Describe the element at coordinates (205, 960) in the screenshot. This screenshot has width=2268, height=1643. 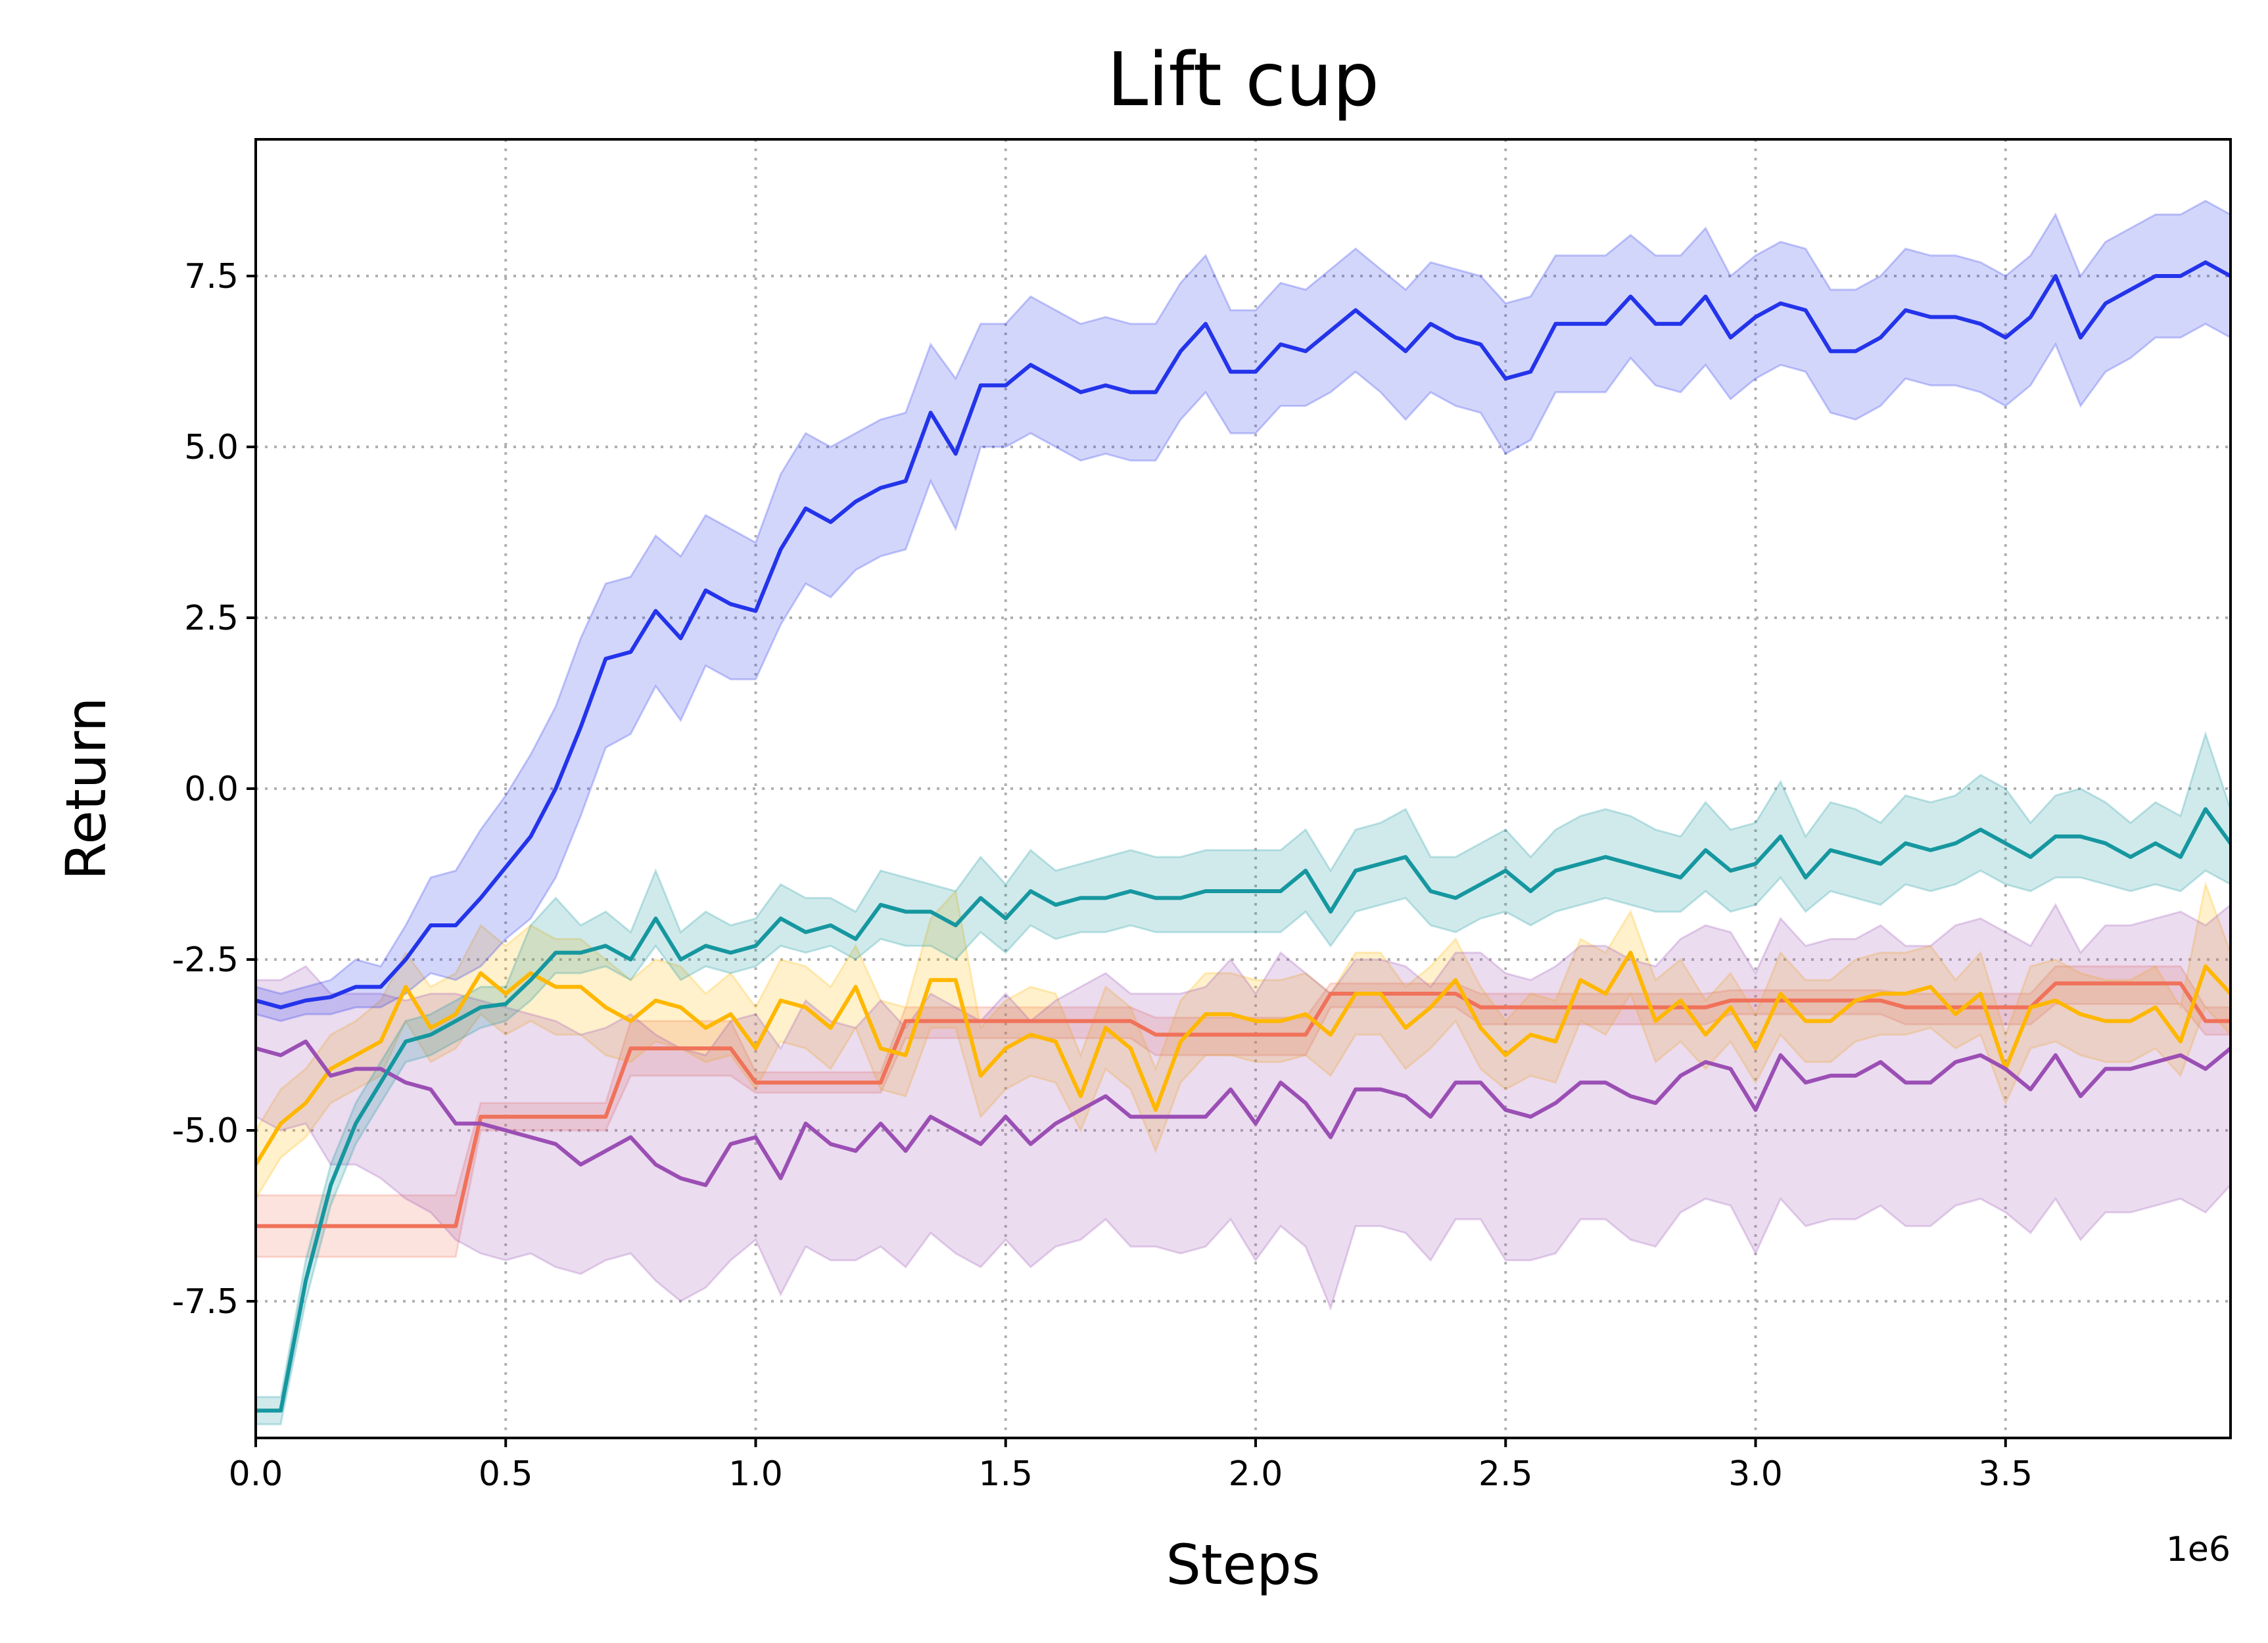
I see `y-tick-label: -2.5` at that location.